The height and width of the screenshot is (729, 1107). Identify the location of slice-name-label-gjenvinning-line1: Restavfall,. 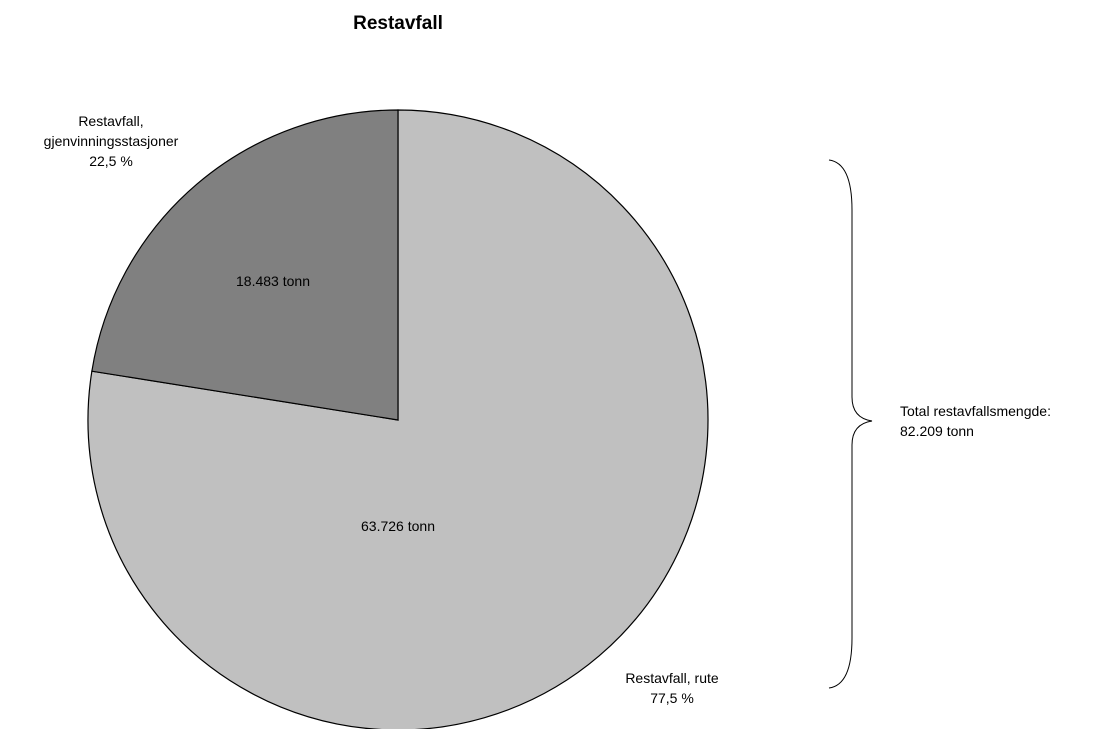
(110, 121).